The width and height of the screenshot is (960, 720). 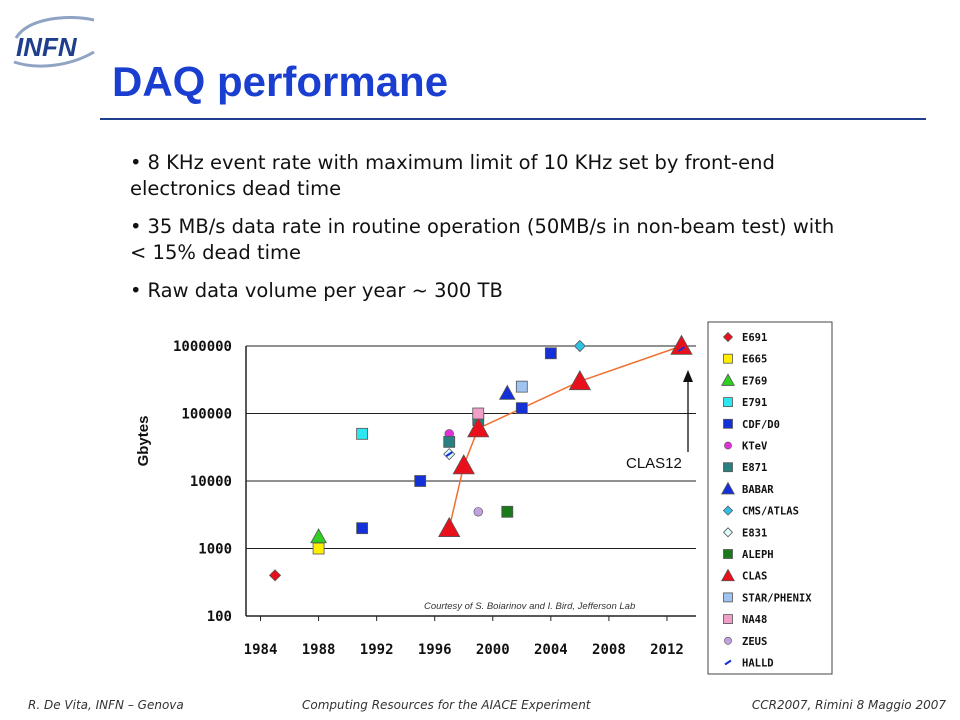 What do you see at coordinates (579, 346) in the screenshot?
I see `data-point-cms-atlas` at bounding box center [579, 346].